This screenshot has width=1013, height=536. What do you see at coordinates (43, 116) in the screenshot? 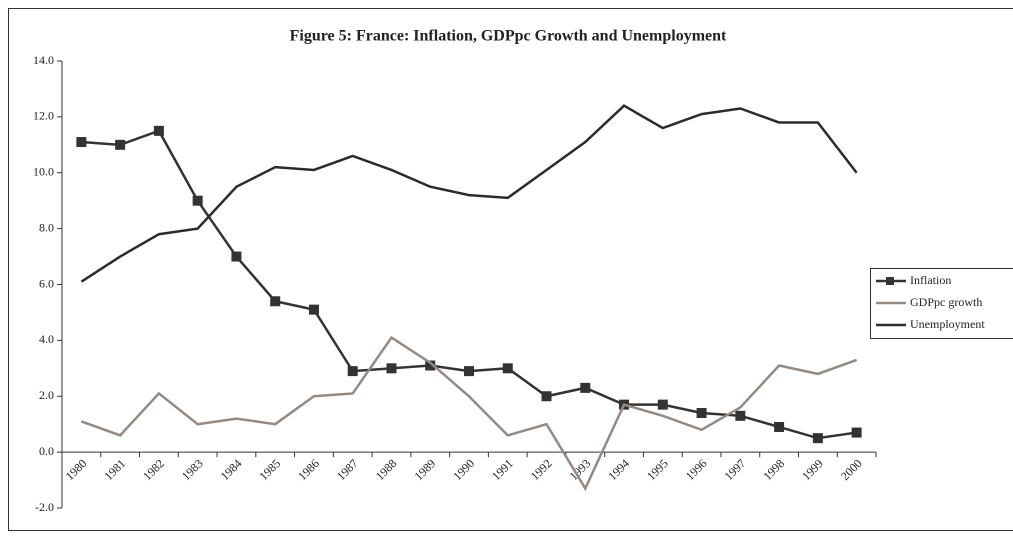
I see `y-tick-label: 12.0` at bounding box center [43, 116].